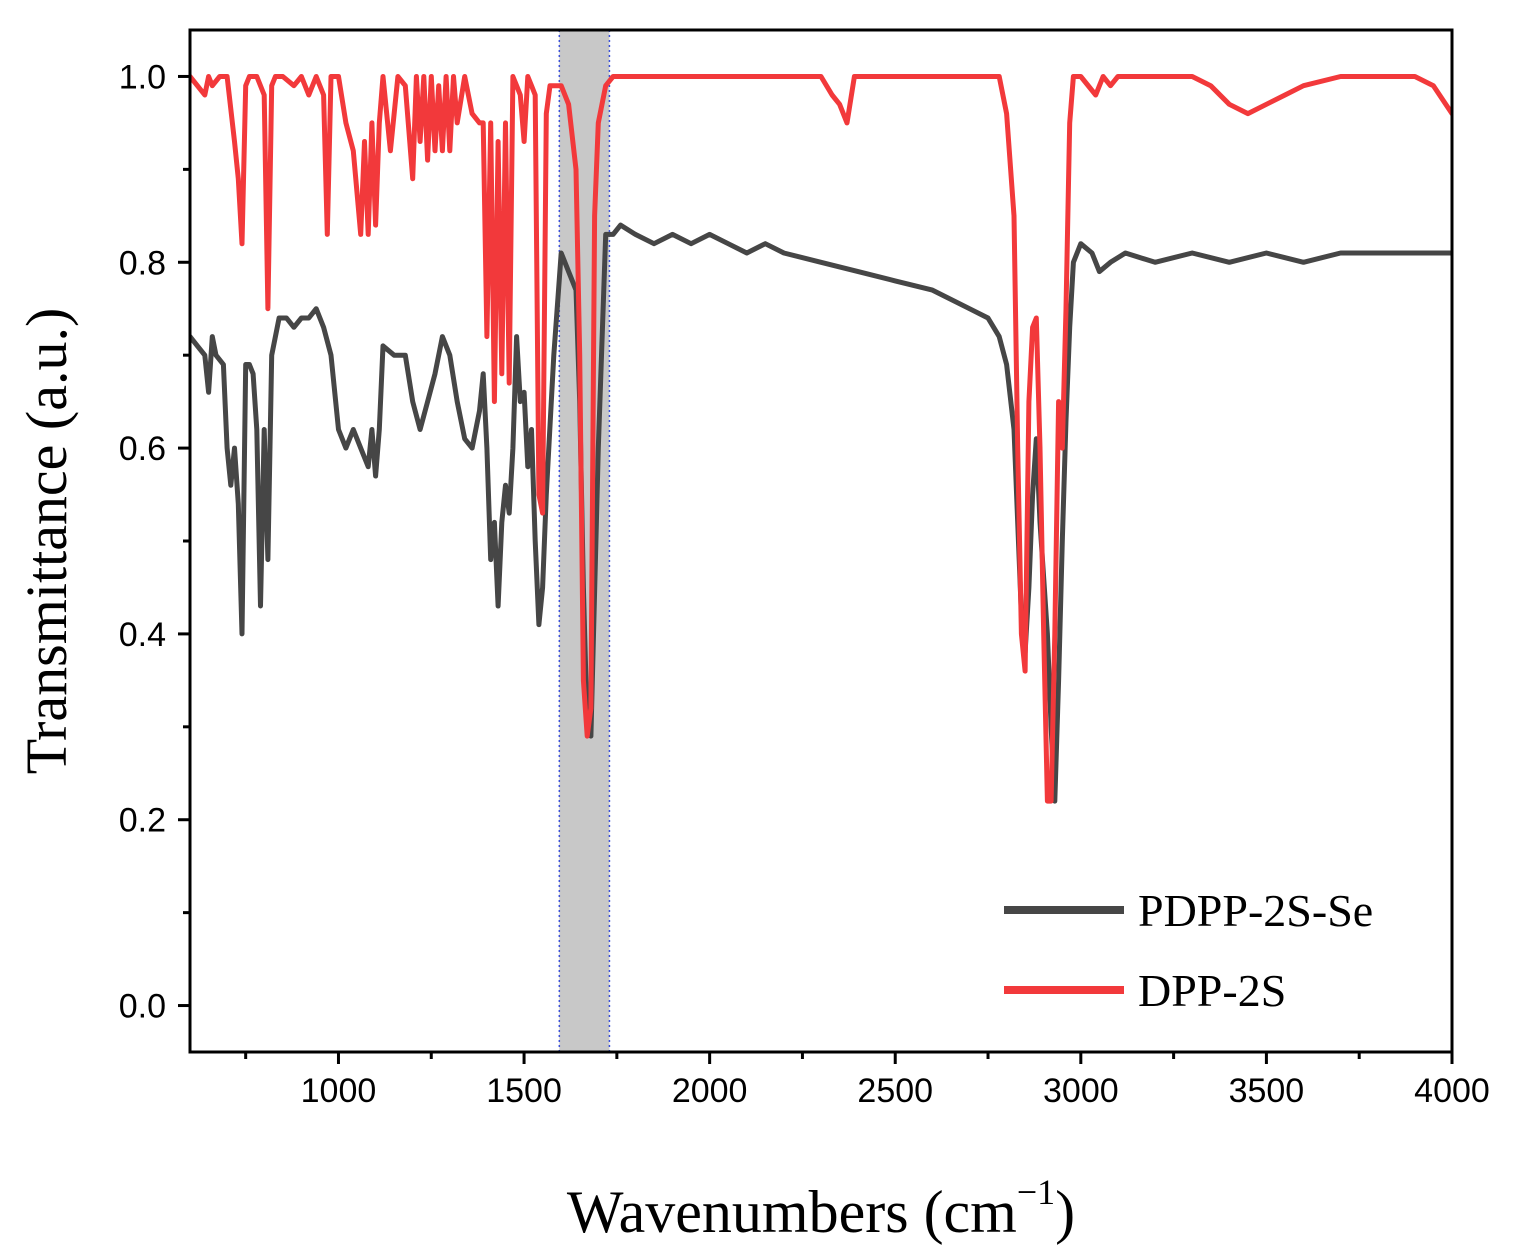 This screenshot has width=1516, height=1258. Describe the element at coordinates (142, 635) in the screenshot. I see `y-tick-label: 0.4` at that location.